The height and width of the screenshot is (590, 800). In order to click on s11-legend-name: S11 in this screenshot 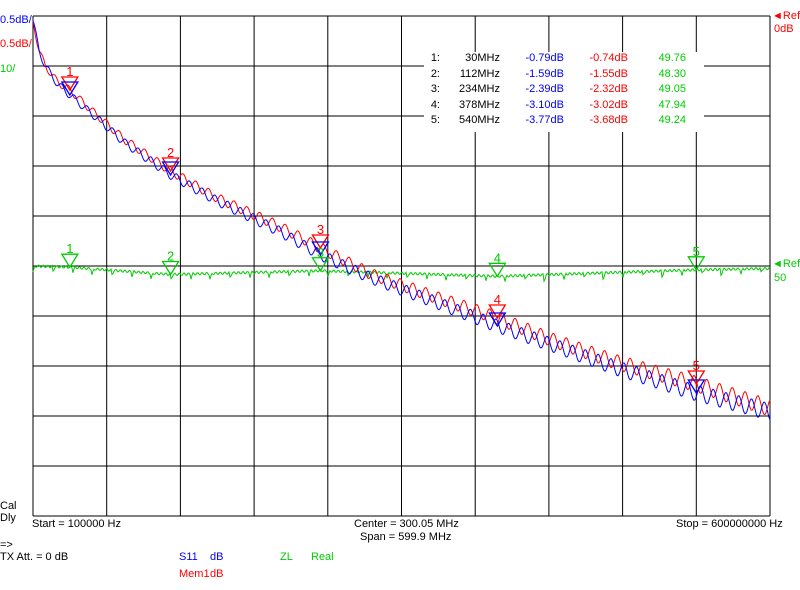, I will do `click(188, 557)`.